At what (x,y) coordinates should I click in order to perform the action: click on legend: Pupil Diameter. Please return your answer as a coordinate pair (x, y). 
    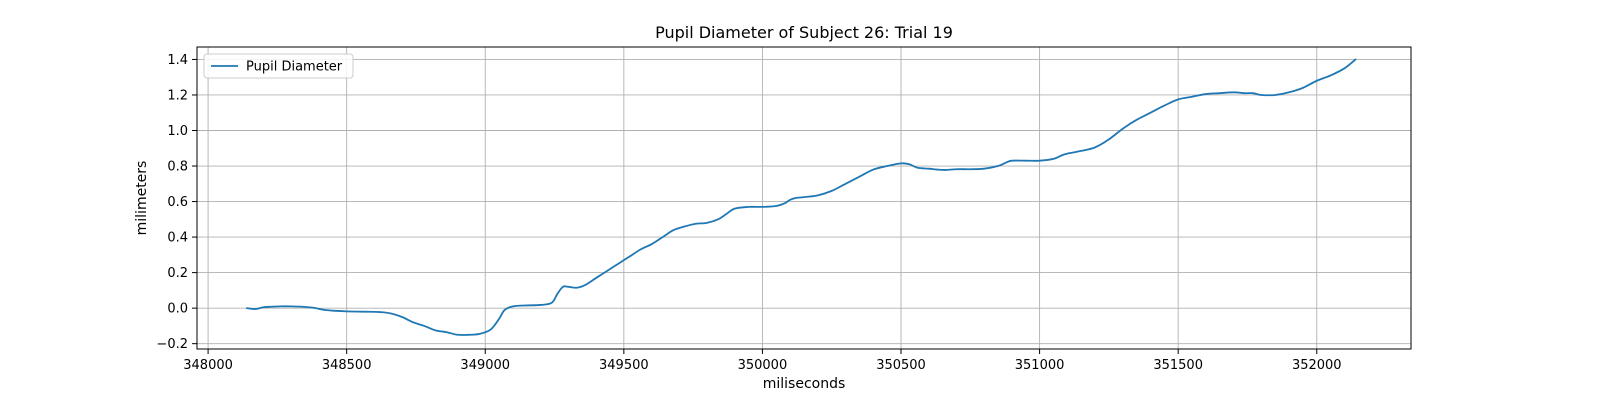
    Looking at the image, I should click on (278, 66).